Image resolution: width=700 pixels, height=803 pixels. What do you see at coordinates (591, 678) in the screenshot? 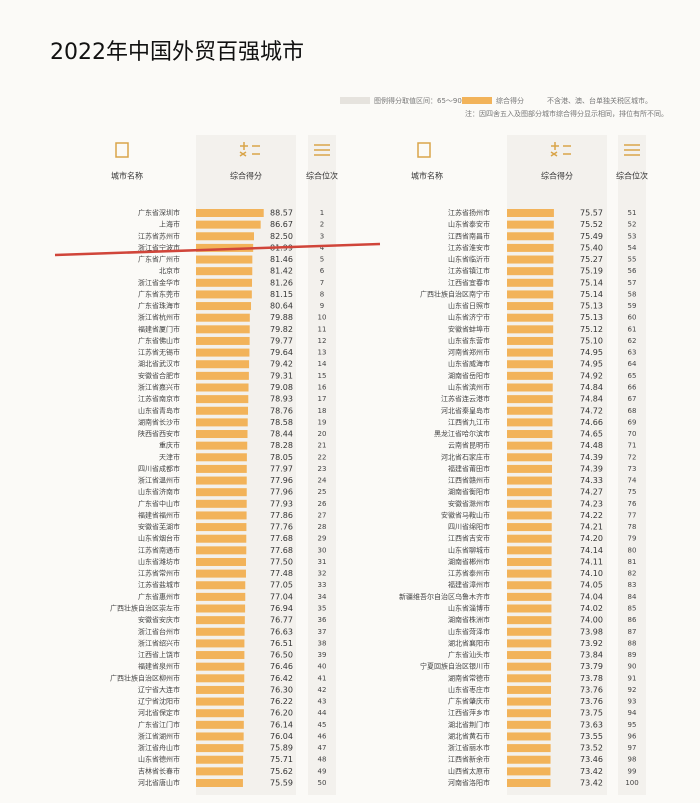
I see `score: 73.78` at bounding box center [591, 678].